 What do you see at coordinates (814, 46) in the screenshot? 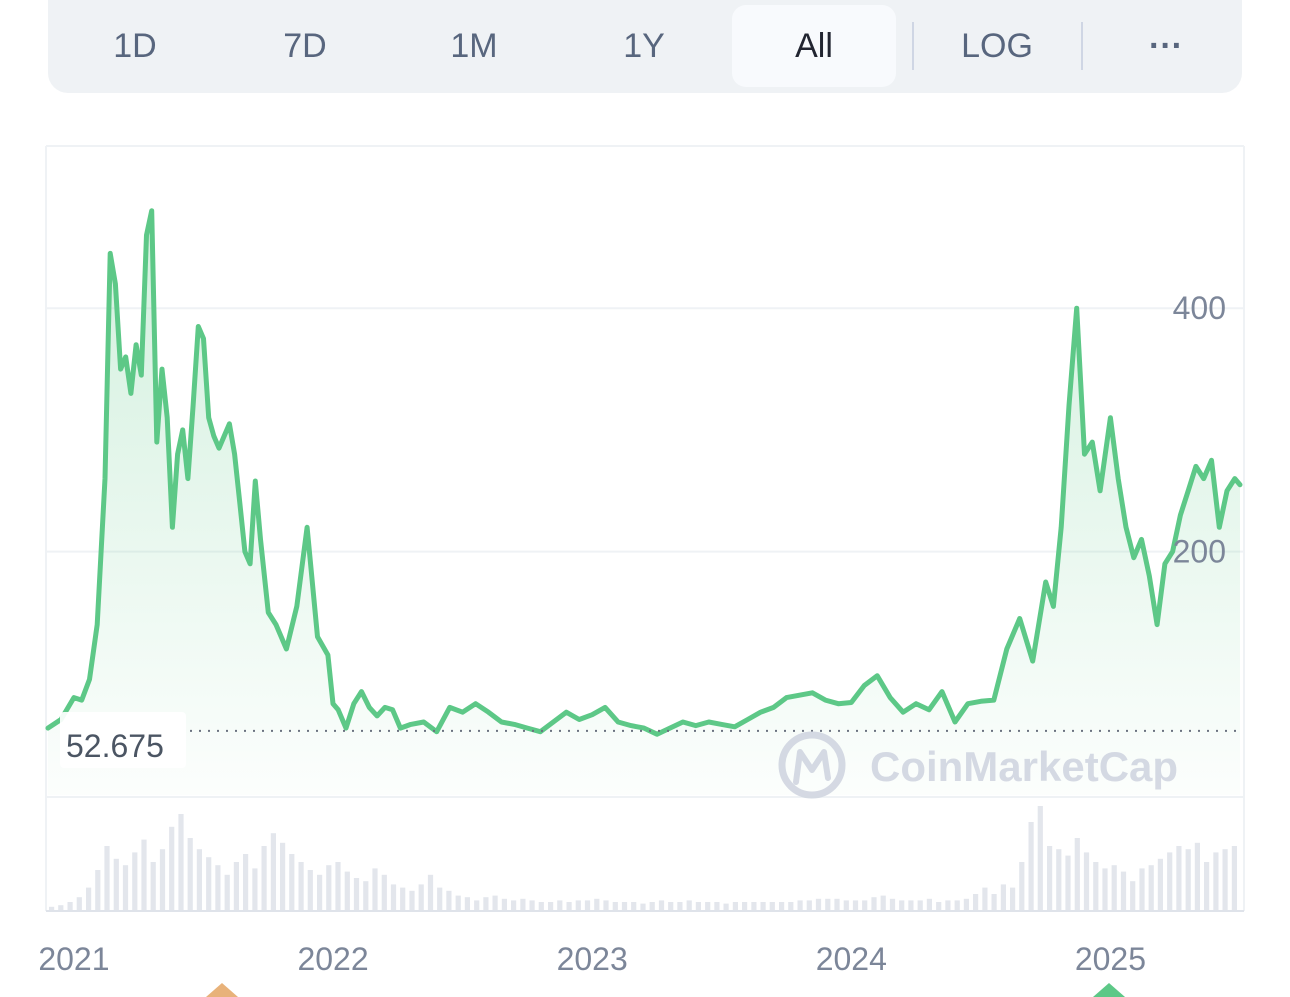
I see `tab-all: All` at bounding box center [814, 46].